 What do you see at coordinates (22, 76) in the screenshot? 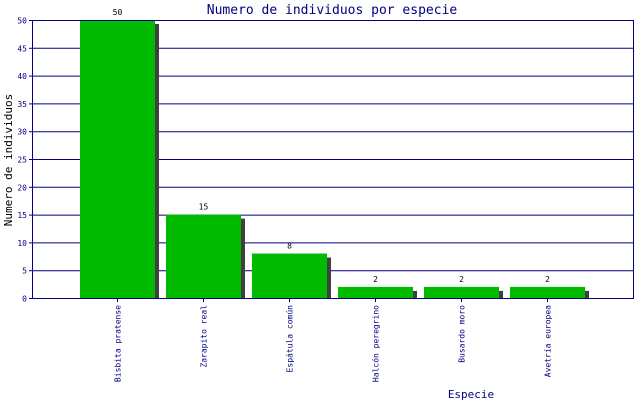
I see `y-tick-label: 40` at bounding box center [22, 76].